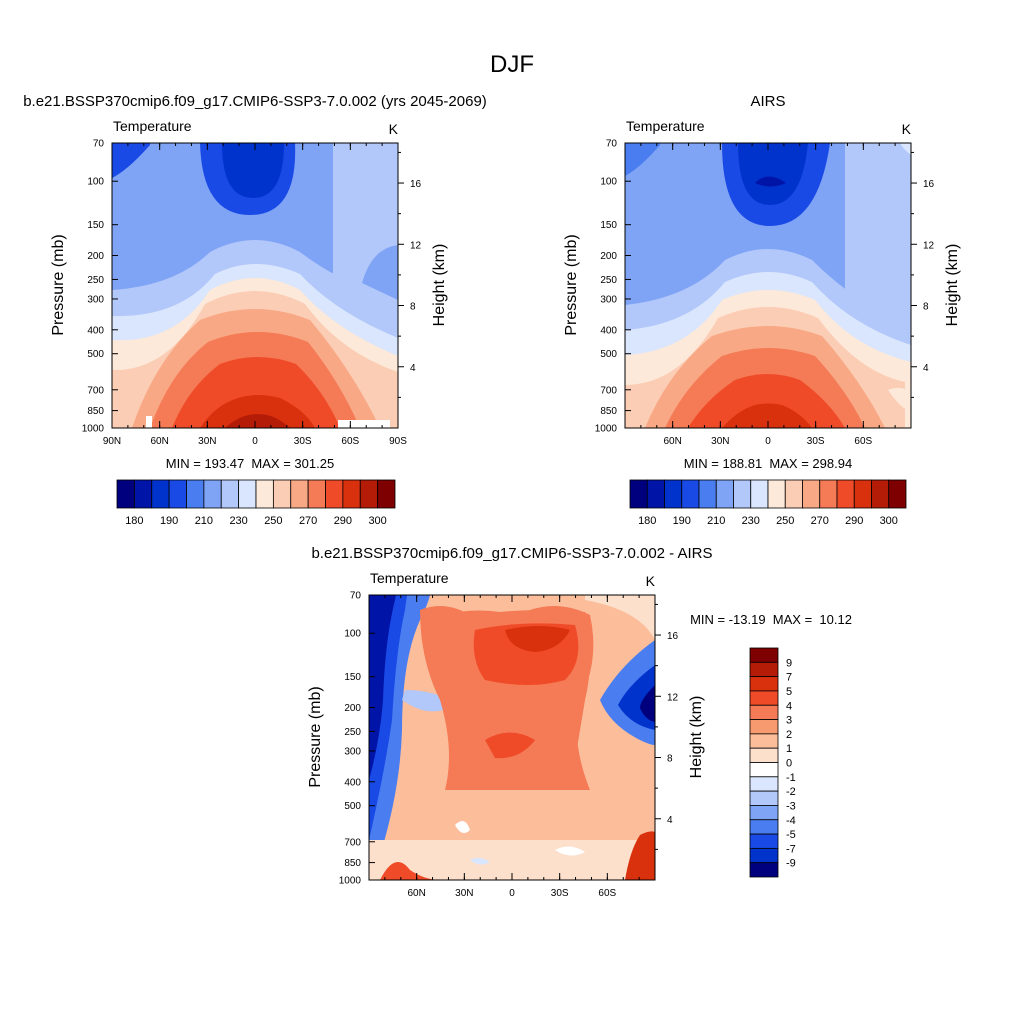 Image resolution: width=1024 pixels, height=1024 pixels. What do you see at coordinates (647, 521) in the screenshot?
I see `colorbar-label: 180` at bounding box center [647, 521].